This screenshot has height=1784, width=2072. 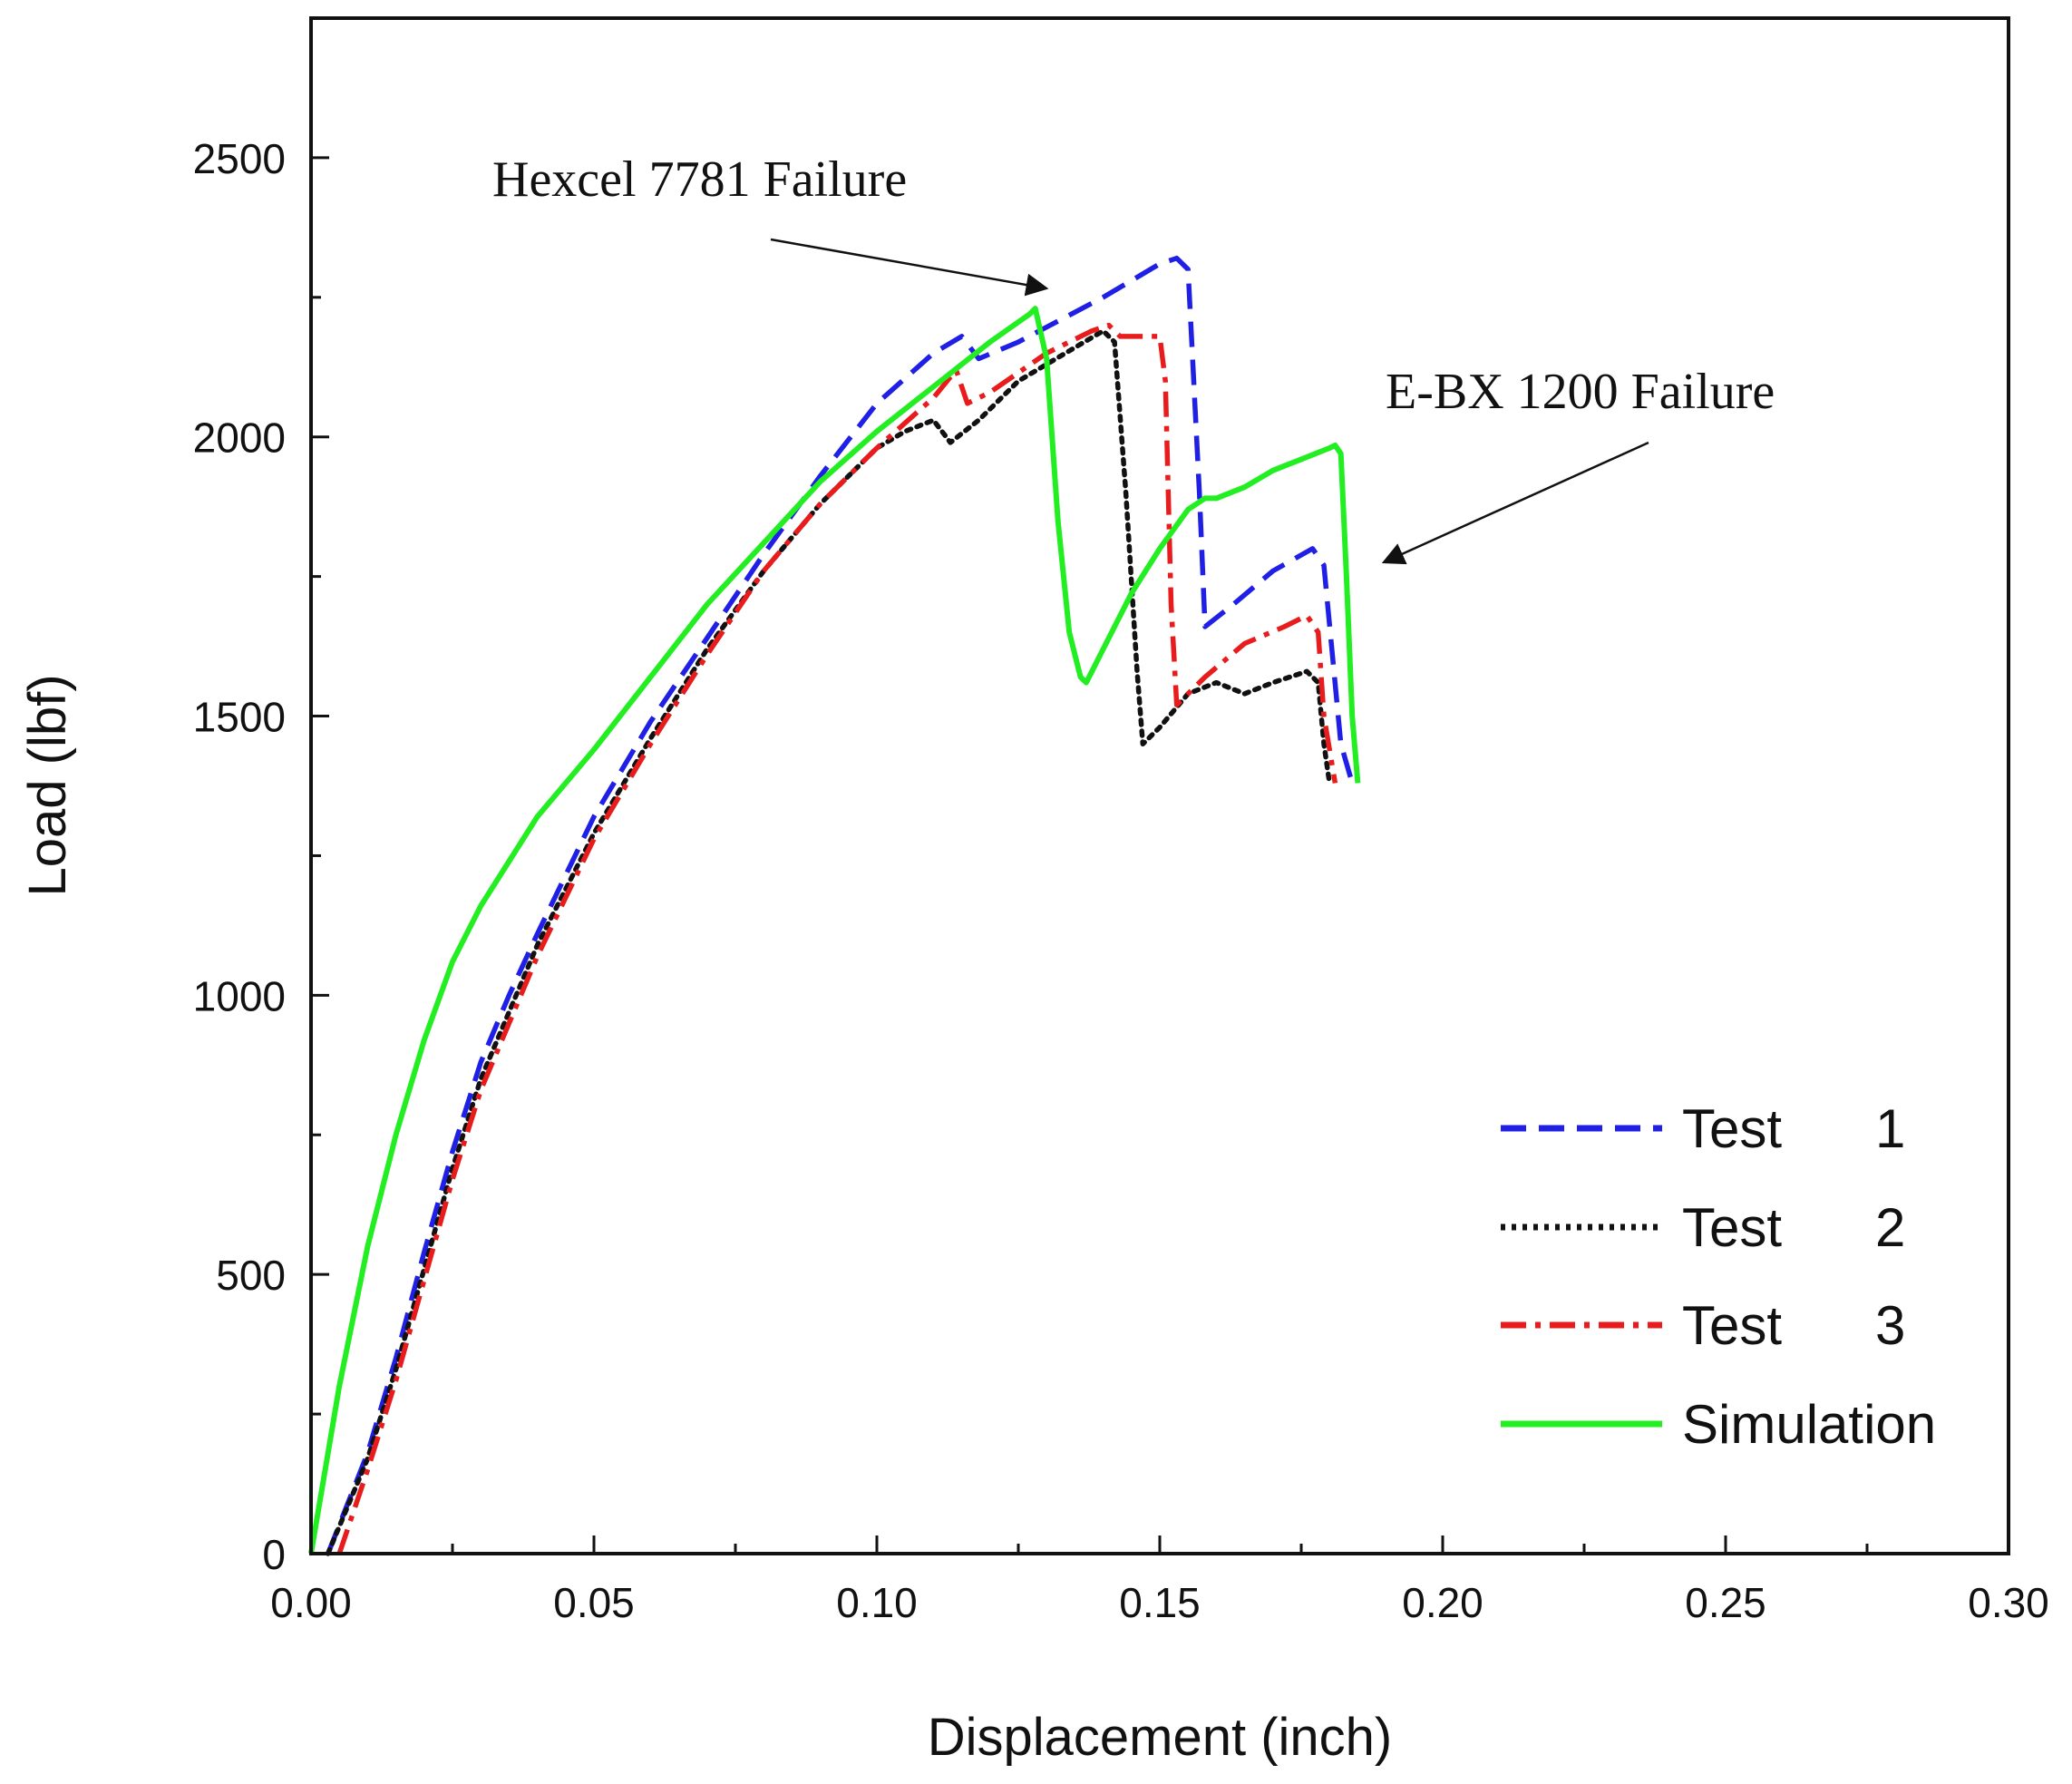 What do you see at coordinates (251, 1275) in the screenshot?
I see `y-tick-label: 500` at bounding box center [251, 1275].